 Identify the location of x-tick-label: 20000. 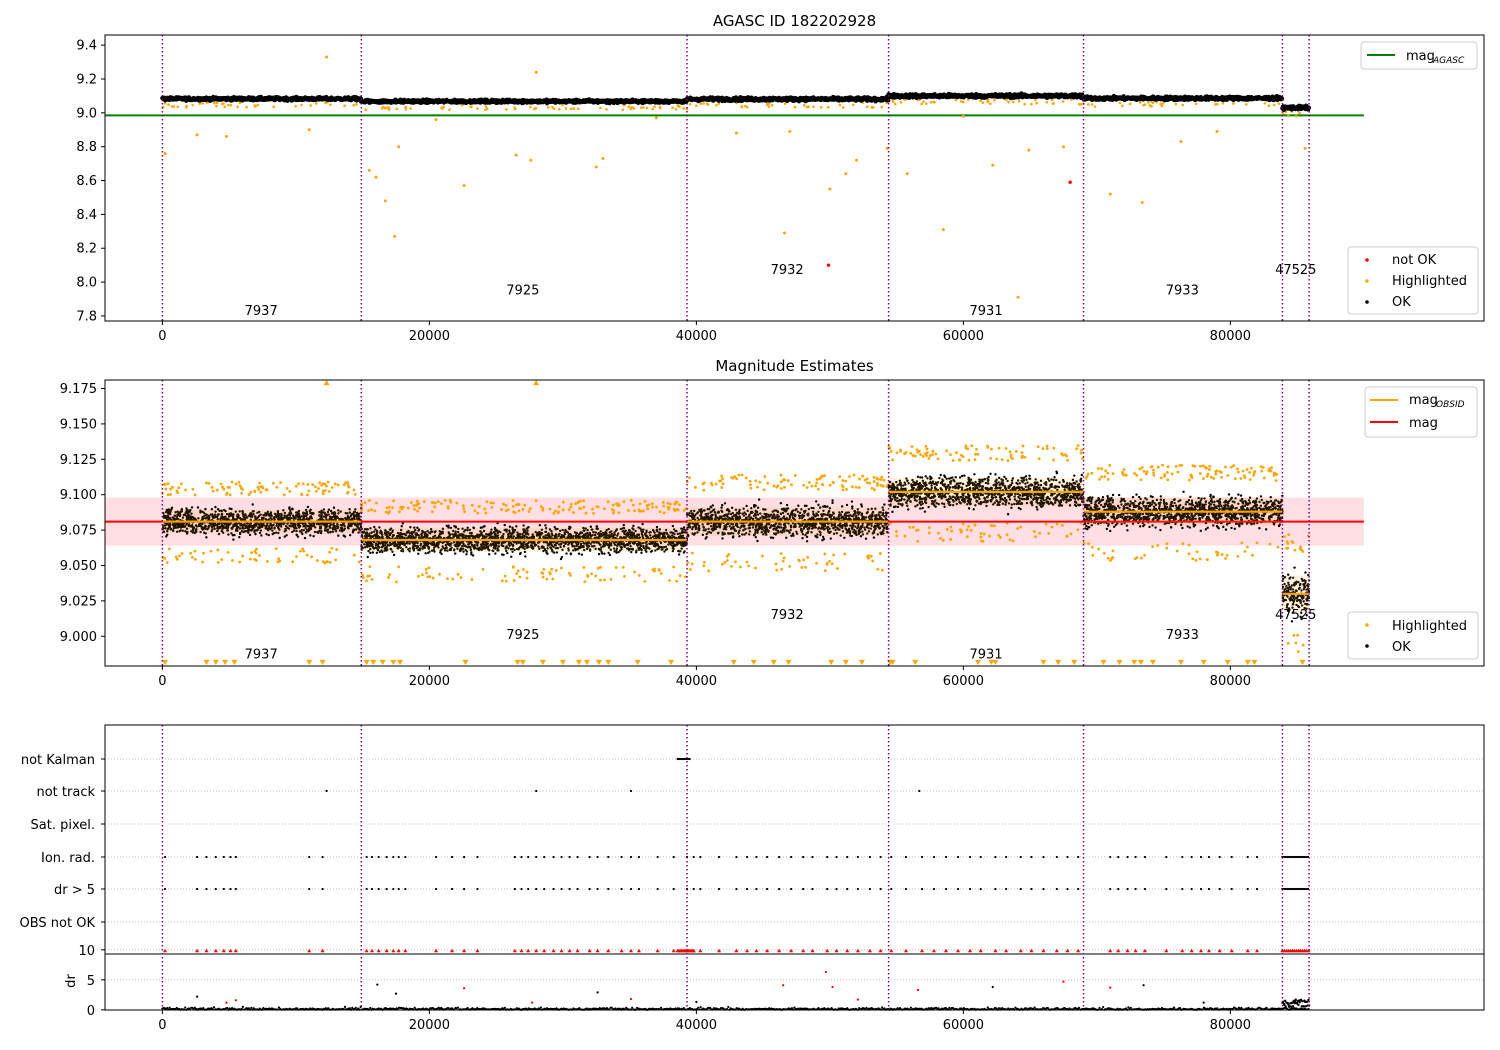
(429, 336).